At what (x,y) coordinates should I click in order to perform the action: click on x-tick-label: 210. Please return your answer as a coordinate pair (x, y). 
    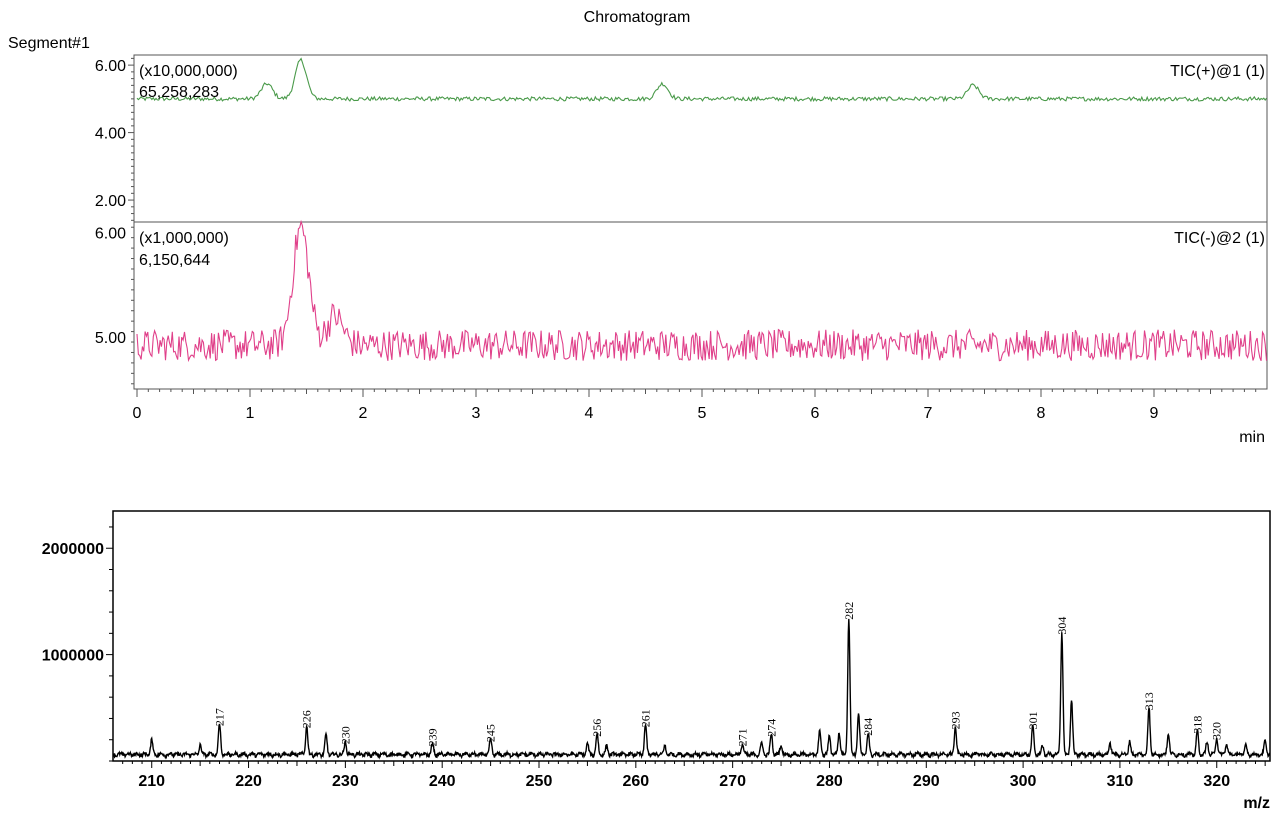
    Looking at the image, I should click on (151, 781).